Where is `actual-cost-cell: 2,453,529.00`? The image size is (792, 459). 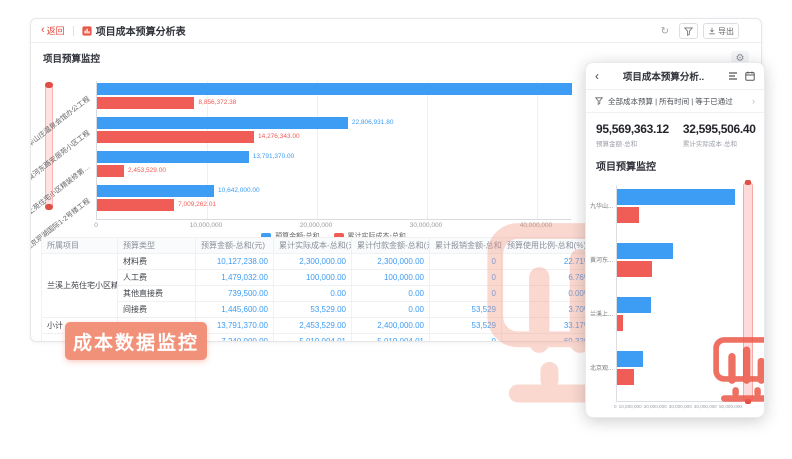
actual-cost-cell: 2,453,529.00 is located at coordinates (312, 325).